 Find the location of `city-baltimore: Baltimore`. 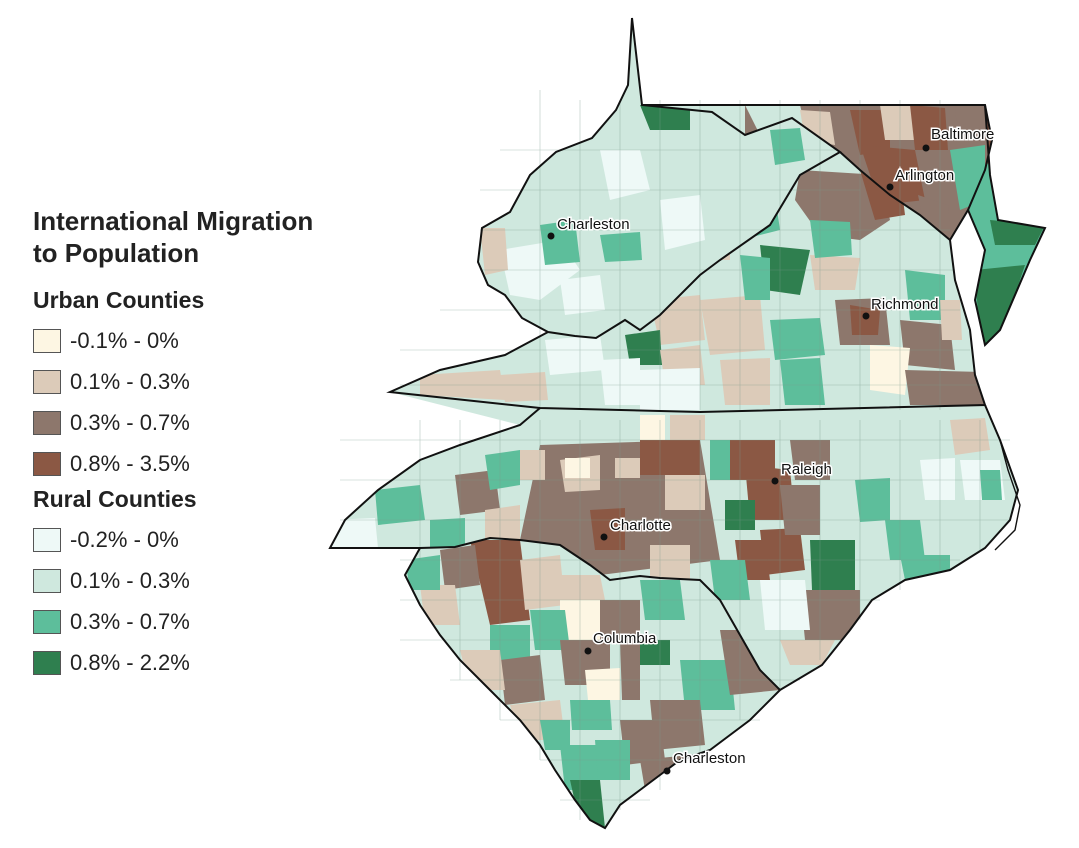

city-baltimore: Baltimore is located at coordinates (959, 138).